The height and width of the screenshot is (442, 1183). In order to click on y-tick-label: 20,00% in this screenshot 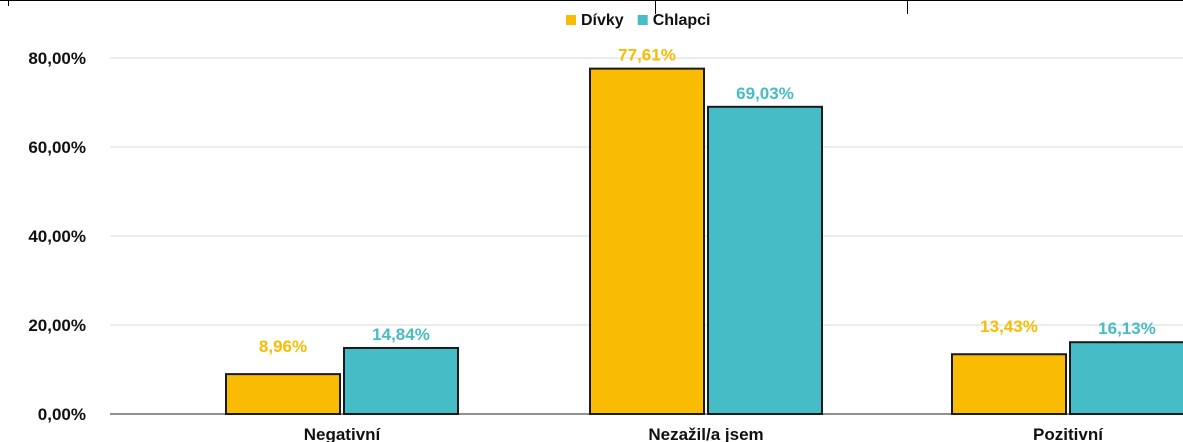, I will do `click(57, 325)`.